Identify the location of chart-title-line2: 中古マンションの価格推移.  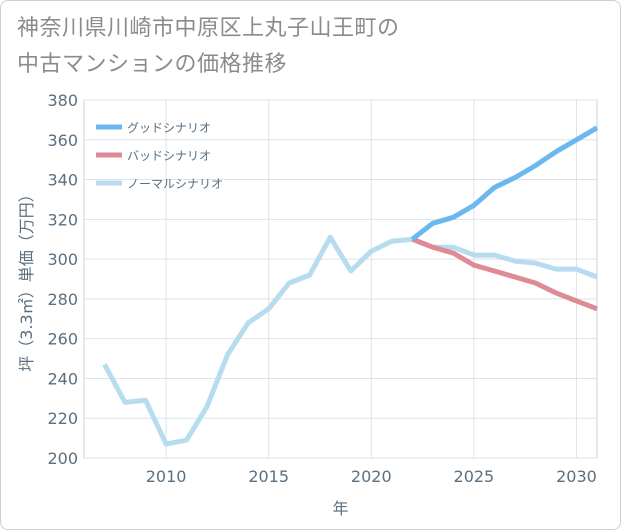
(152, 64).